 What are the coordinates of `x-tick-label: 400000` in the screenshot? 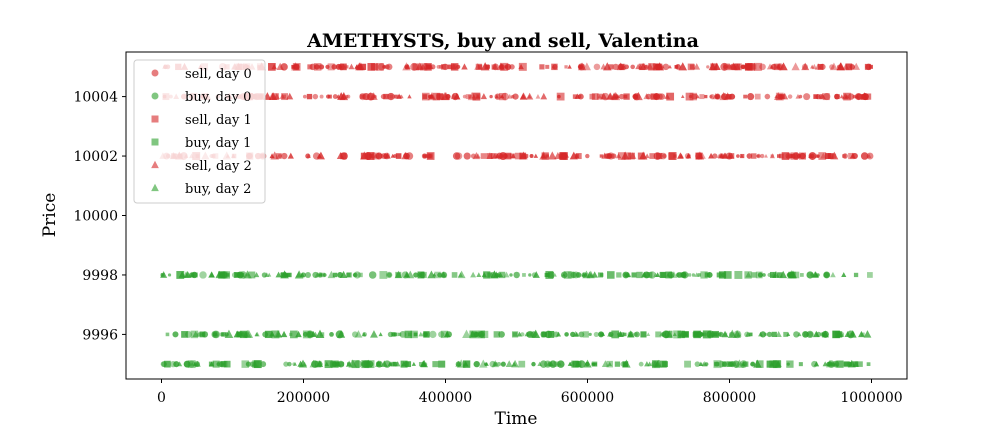 It's located at (445, 398).